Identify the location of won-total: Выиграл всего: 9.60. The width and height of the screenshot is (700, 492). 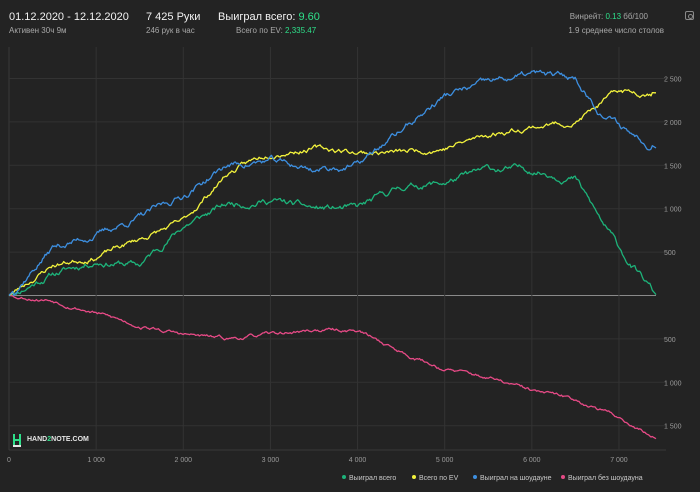
(269, 17).